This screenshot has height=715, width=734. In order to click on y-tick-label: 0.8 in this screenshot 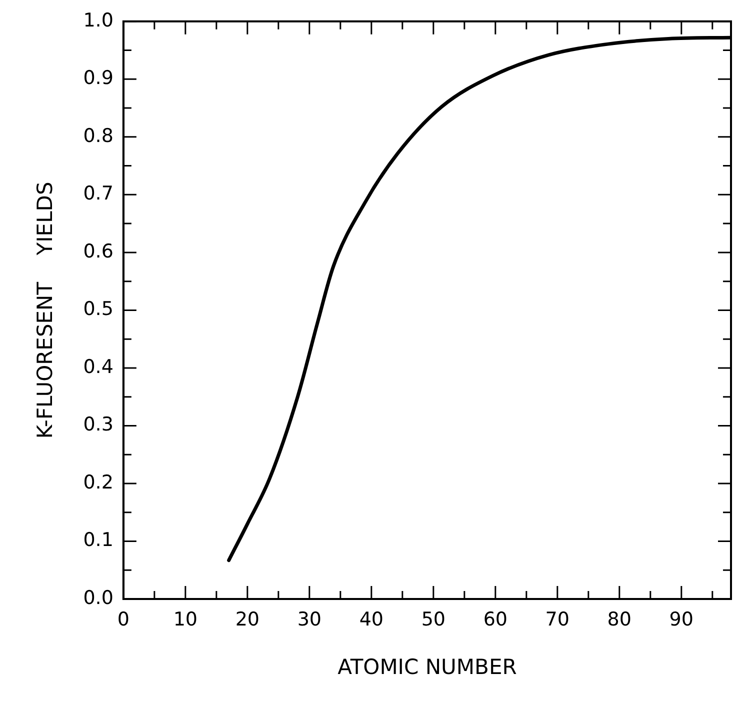, I will do `click(98, 135)`.